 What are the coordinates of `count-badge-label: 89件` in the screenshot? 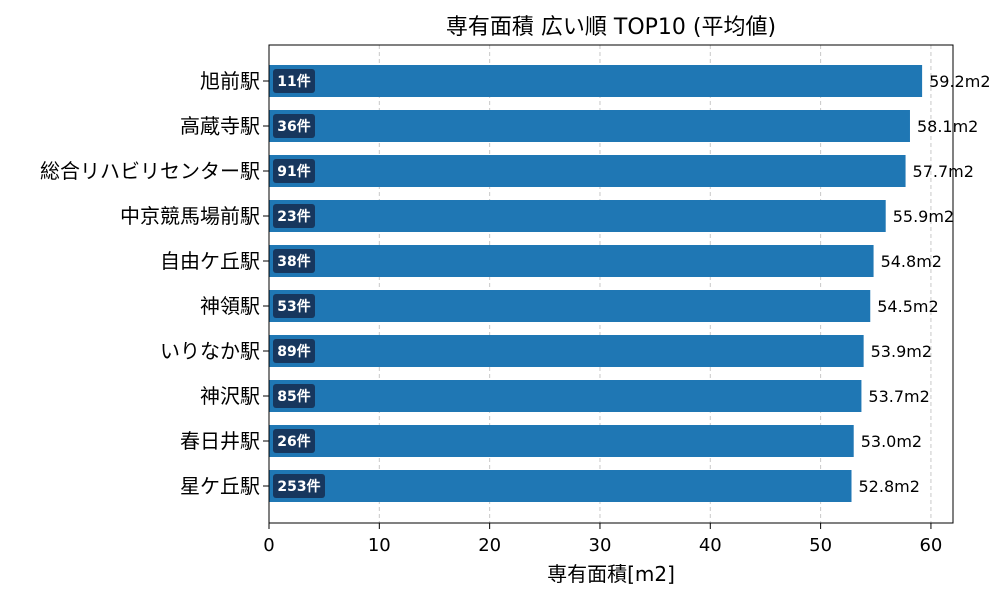 It's located at (293, 351).